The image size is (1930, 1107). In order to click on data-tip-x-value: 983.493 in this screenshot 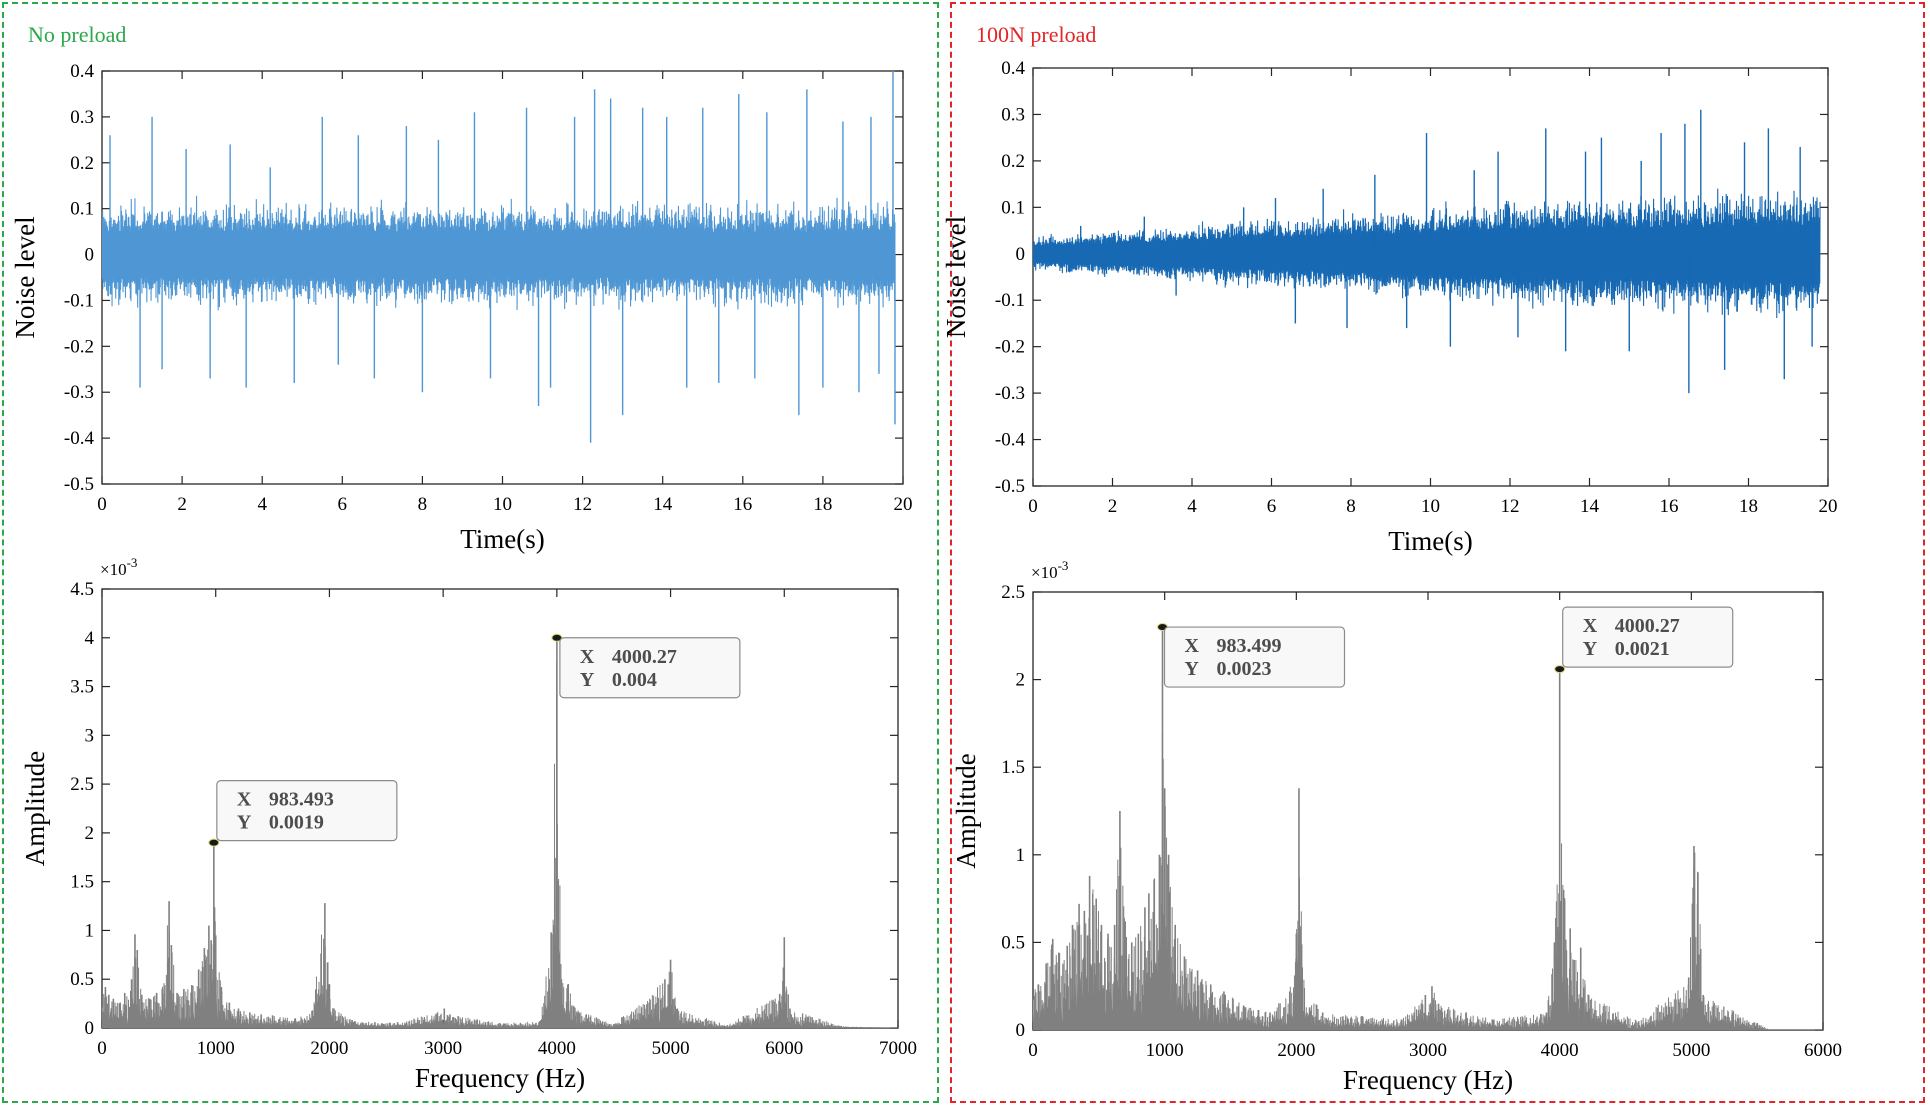, I will do `click(301, 800)`.